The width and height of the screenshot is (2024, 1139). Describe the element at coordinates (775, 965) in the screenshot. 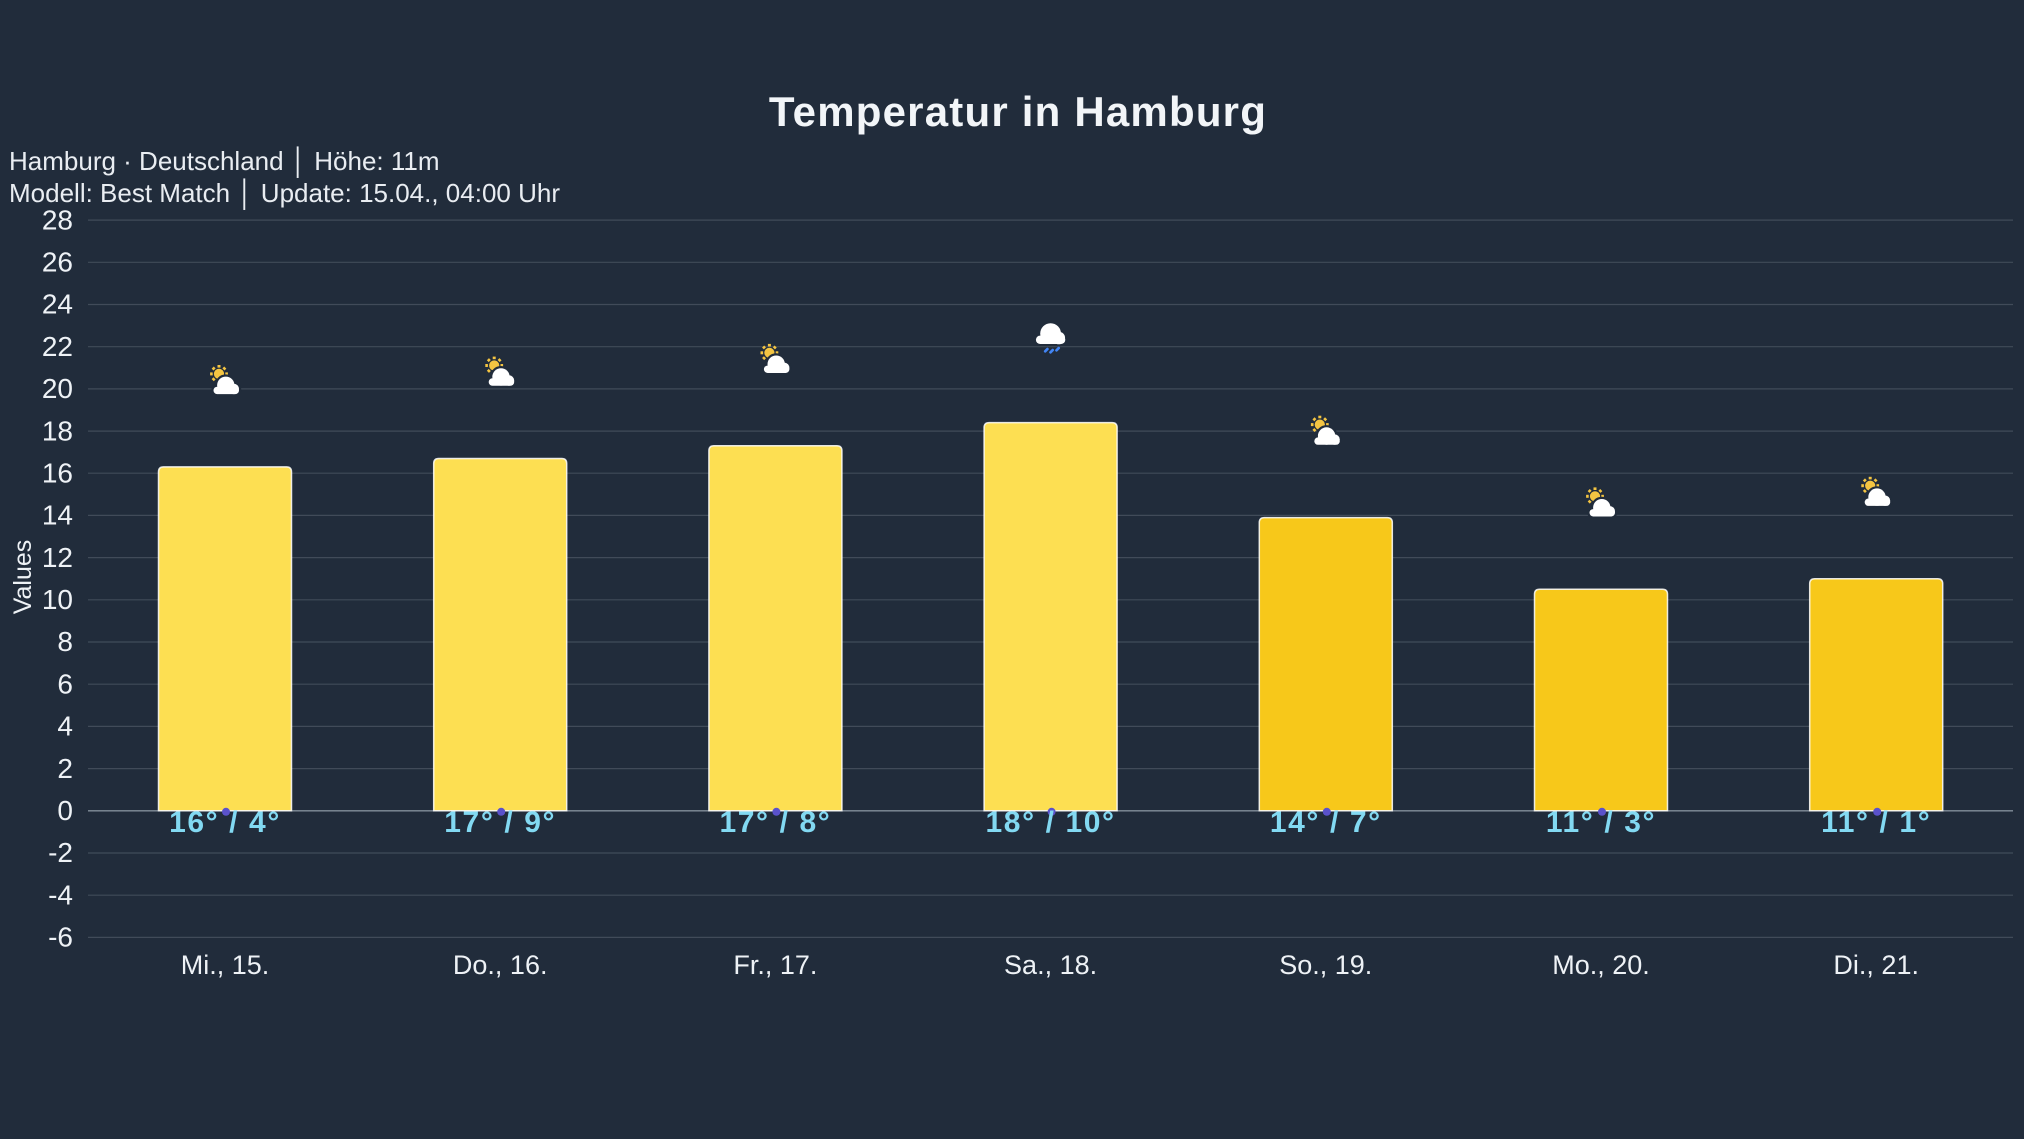

I see `svg-text: Fr., 17.` at that location.